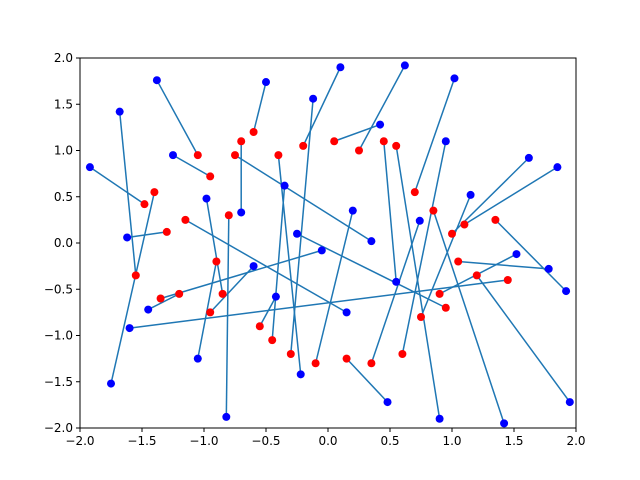 Image resolution: width=640 pixels, height=480 pixels. Describe the element at coordinates (63, 58) in the screenshot. I see `y-tick-label: 2.0` at that location.